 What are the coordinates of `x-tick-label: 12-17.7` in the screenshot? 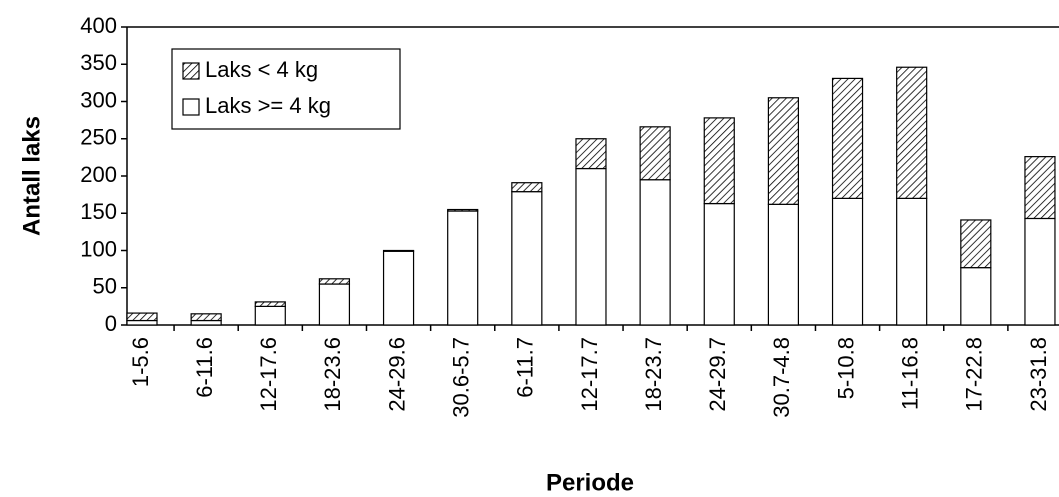 It's located at (589, 374).